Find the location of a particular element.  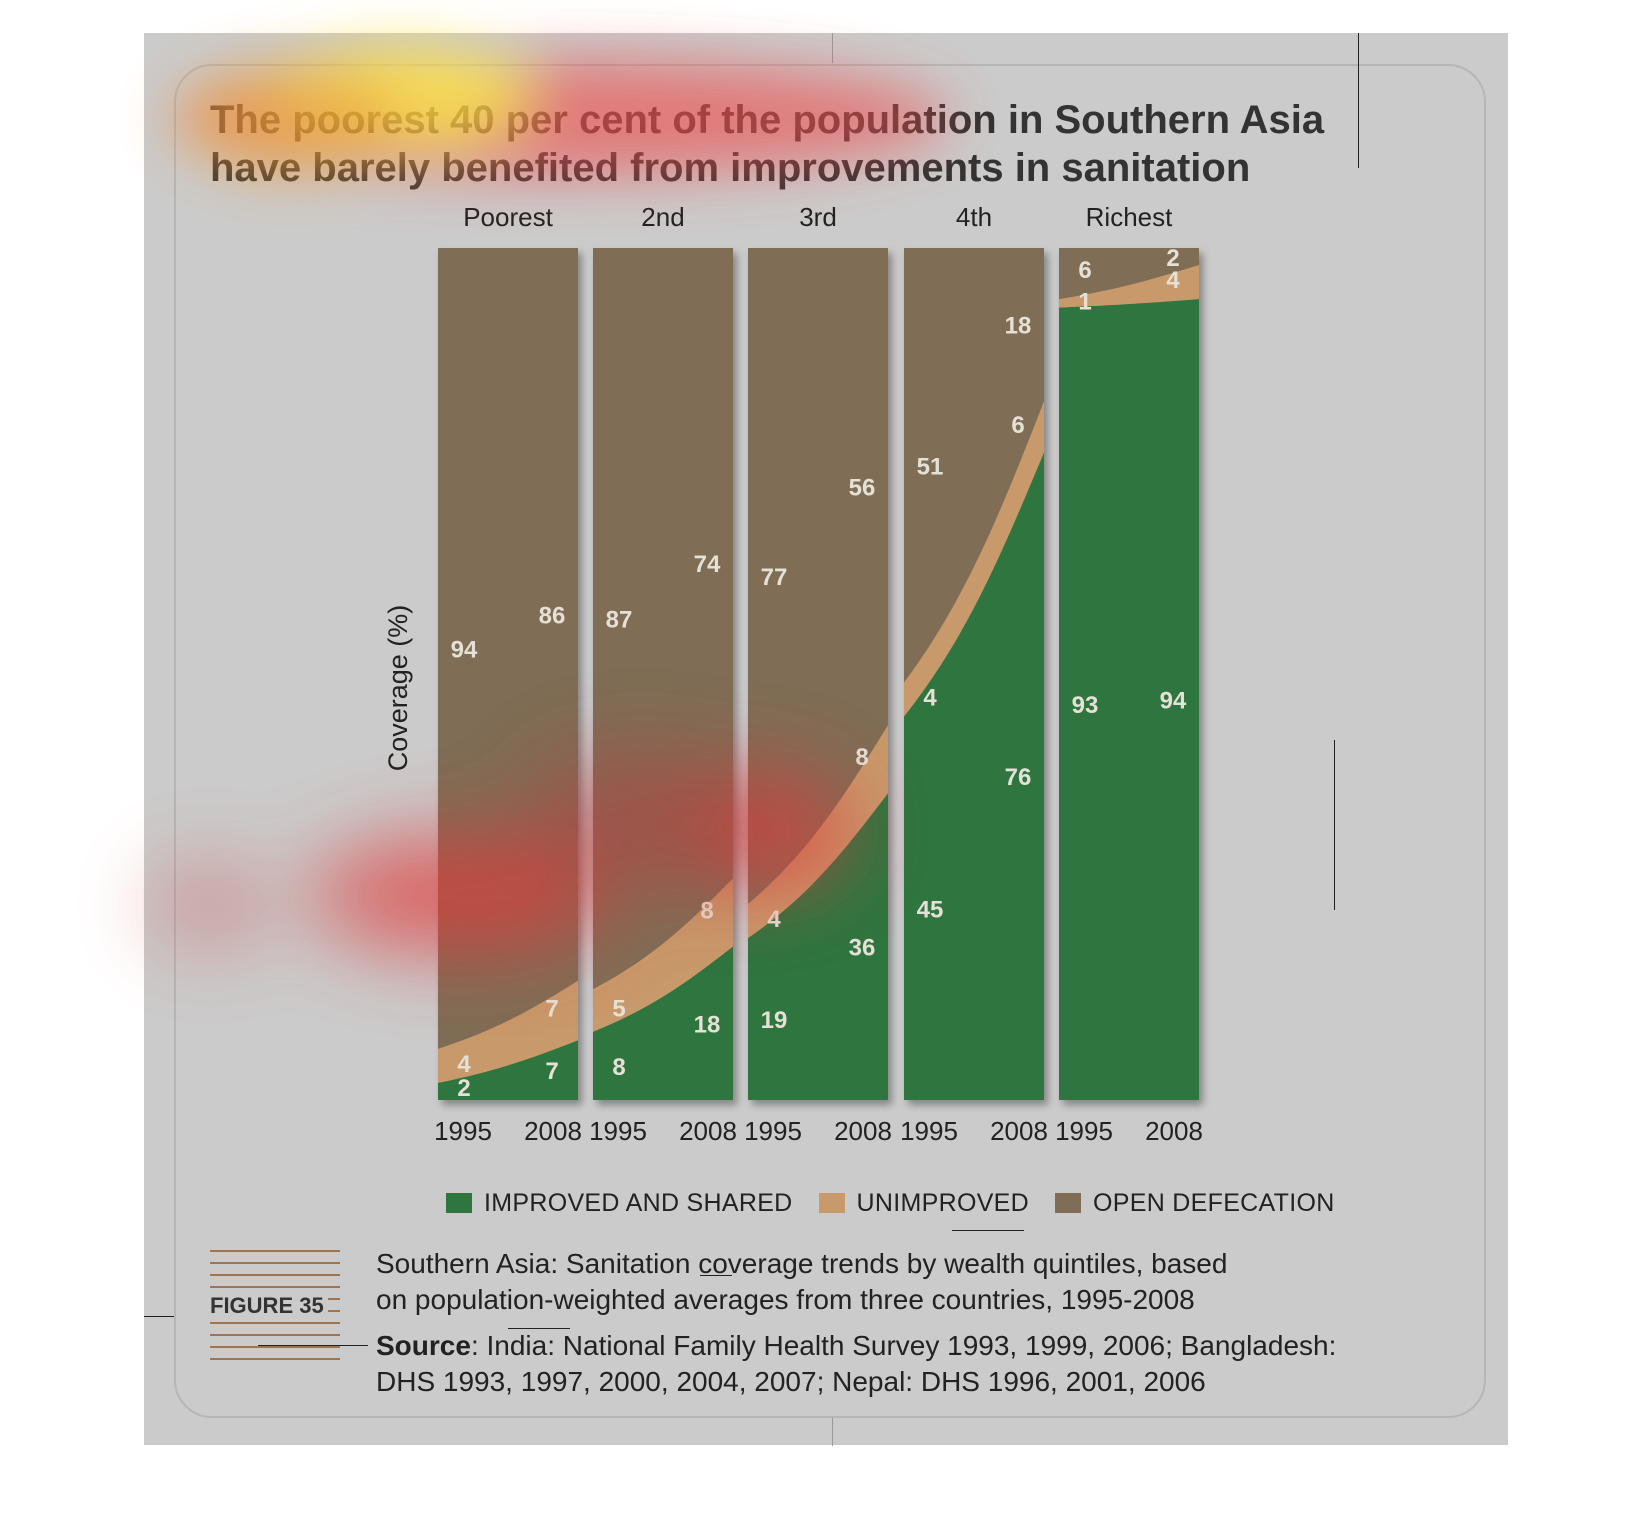

data-label-improved: 45 is located at coordinates (930, 909).